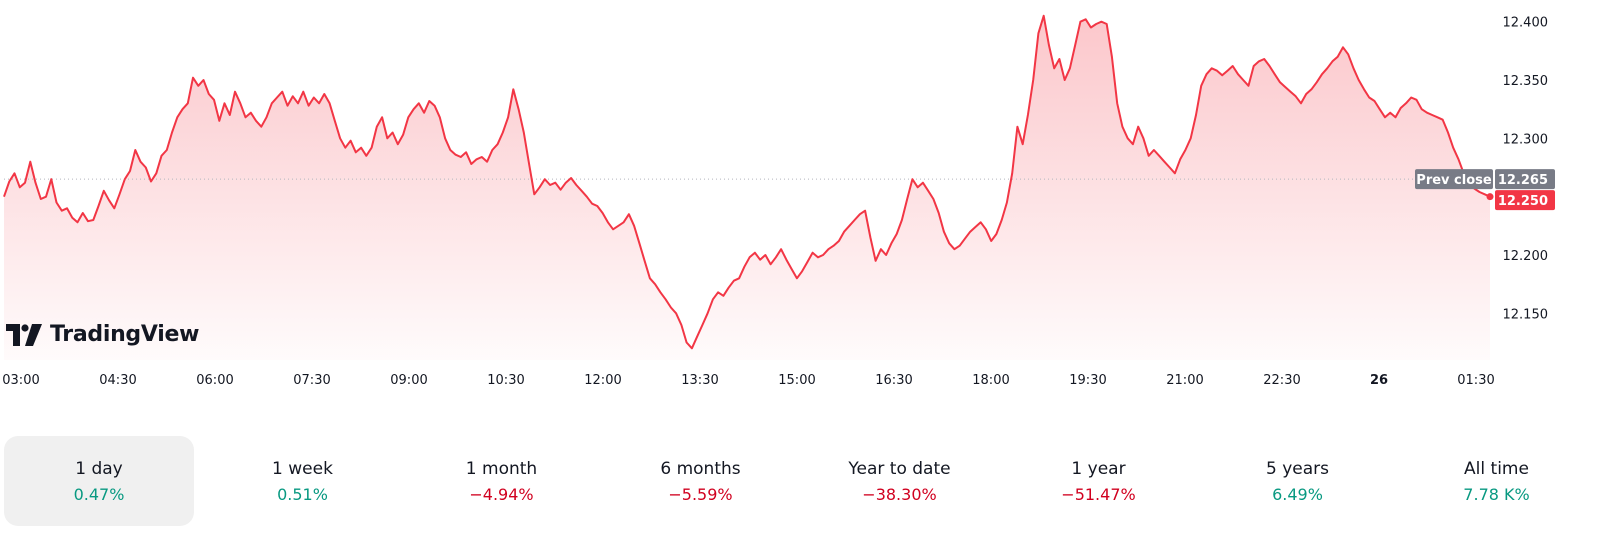 The image size is (1600, 537). I want to click on range-label: 1 month, so click(501, 468).